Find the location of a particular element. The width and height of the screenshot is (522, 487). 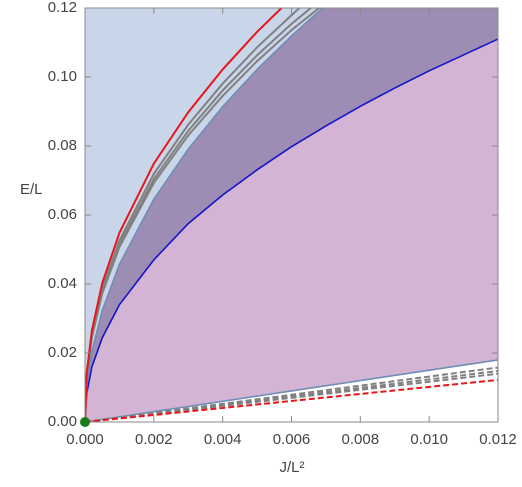

y-tick-label: 0.06 is located at coordinates (62, 214).